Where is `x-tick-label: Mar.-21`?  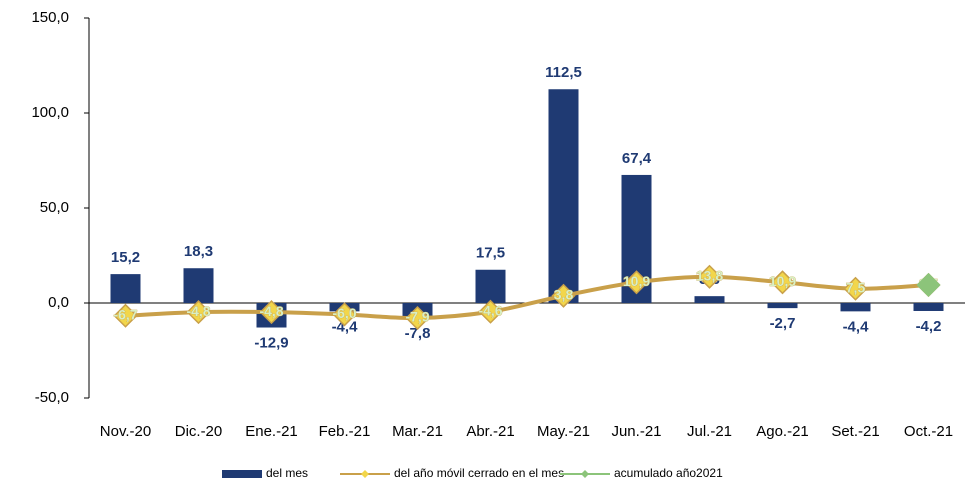
x-tick-label: Mar.-21 is located at coordinates (417, 431).